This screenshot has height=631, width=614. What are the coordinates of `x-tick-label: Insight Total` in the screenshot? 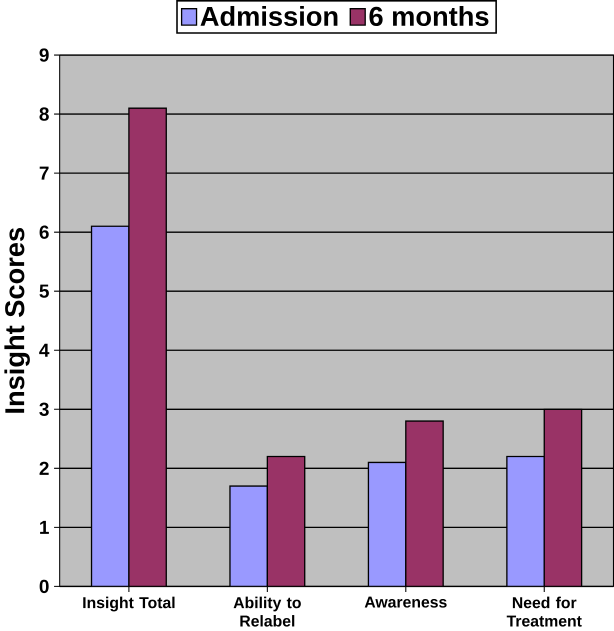 It's located at (128, 604).